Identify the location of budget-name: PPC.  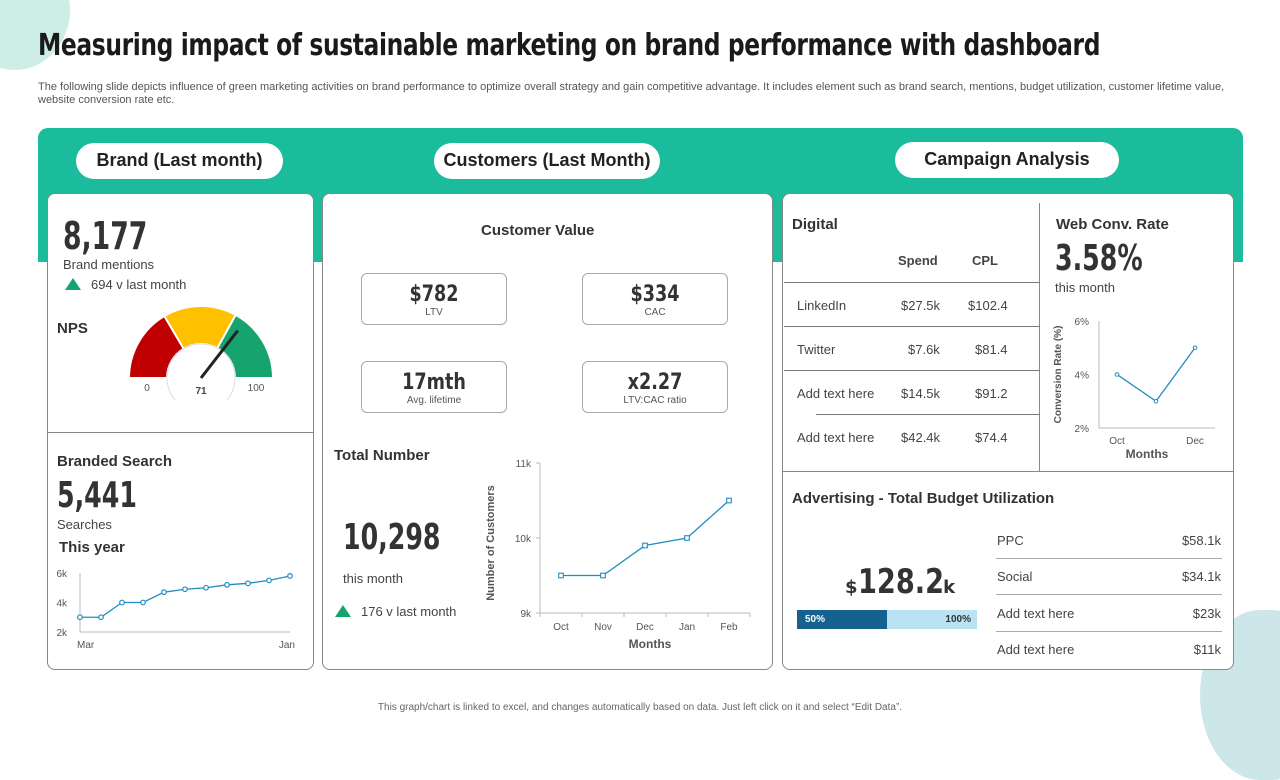
(1010, 540).